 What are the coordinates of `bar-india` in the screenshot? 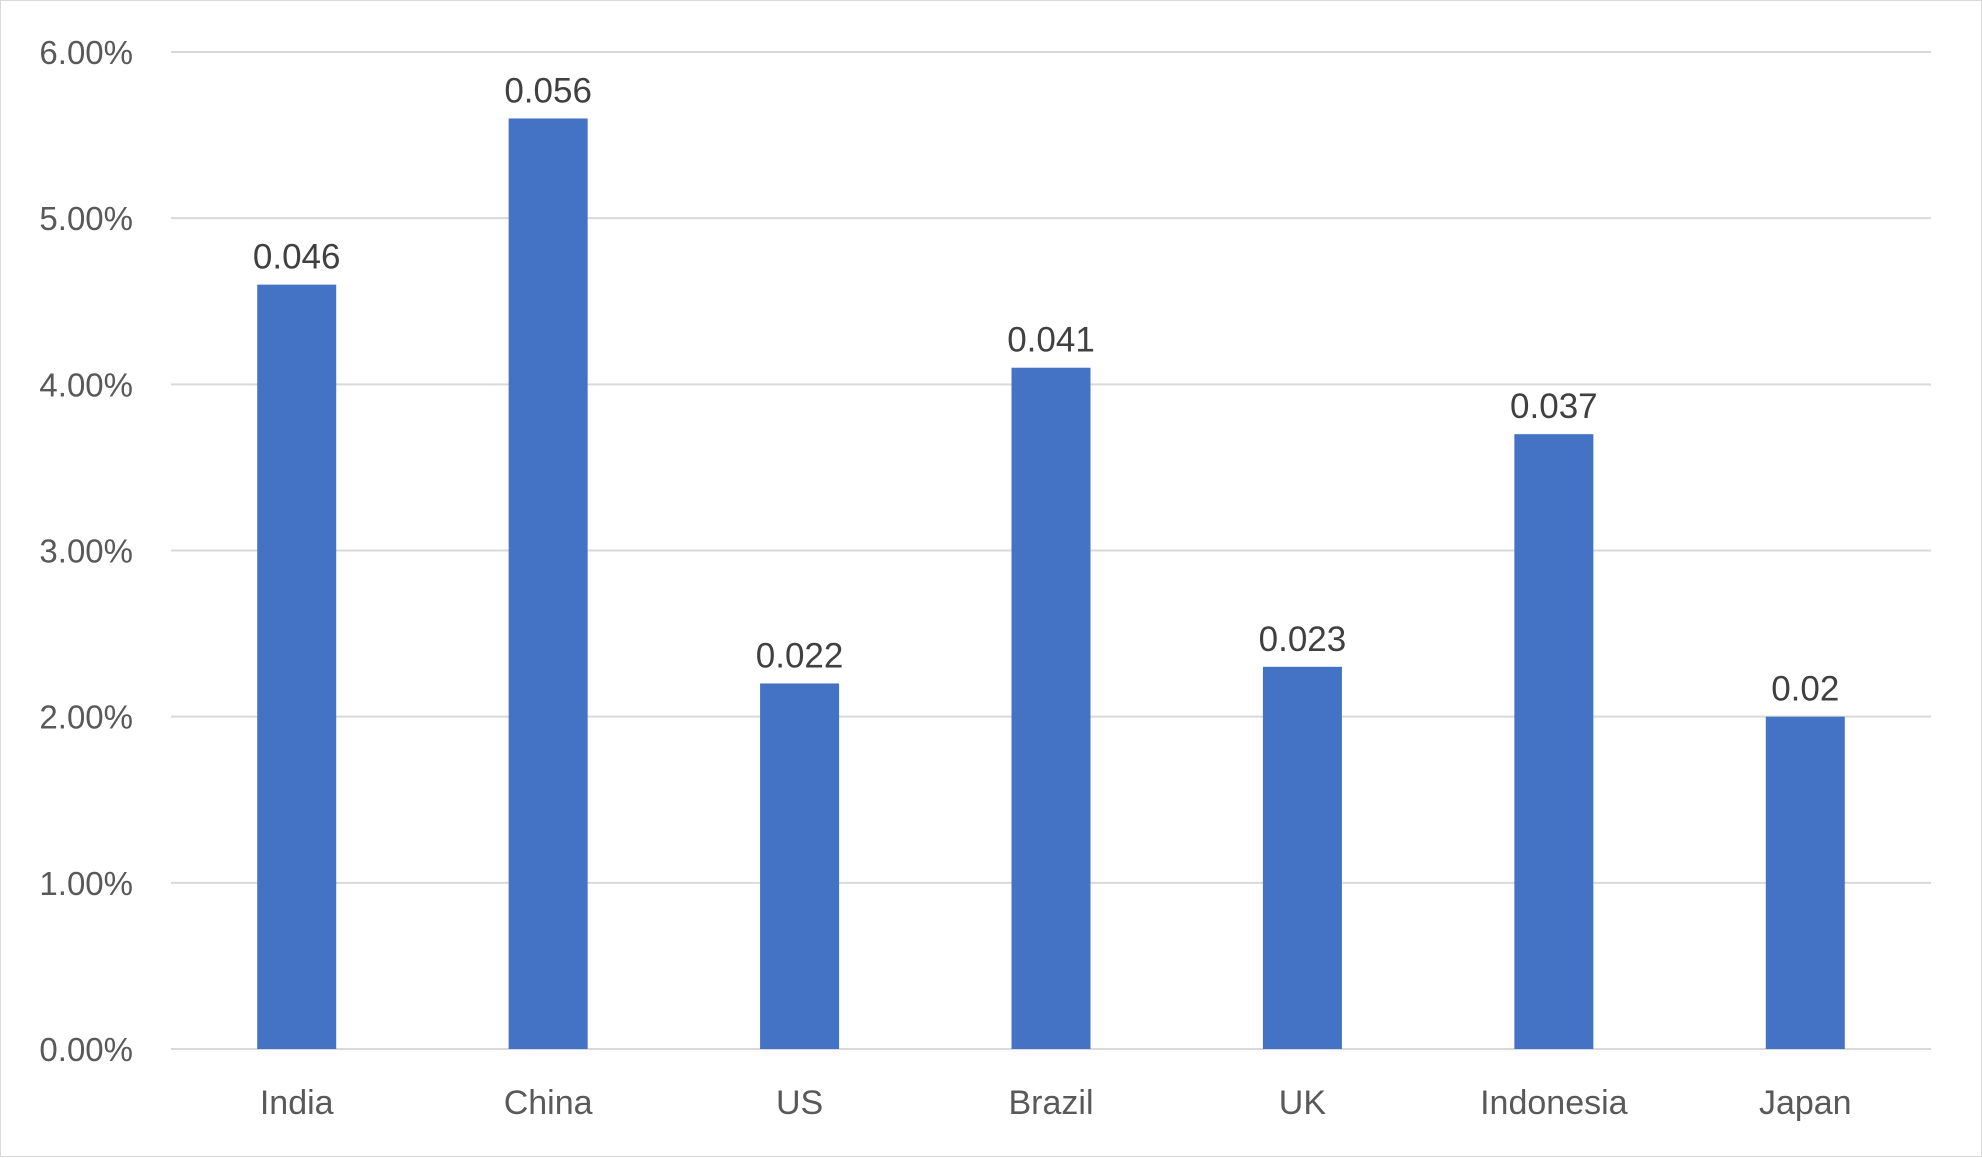 It's located at (297, 667).